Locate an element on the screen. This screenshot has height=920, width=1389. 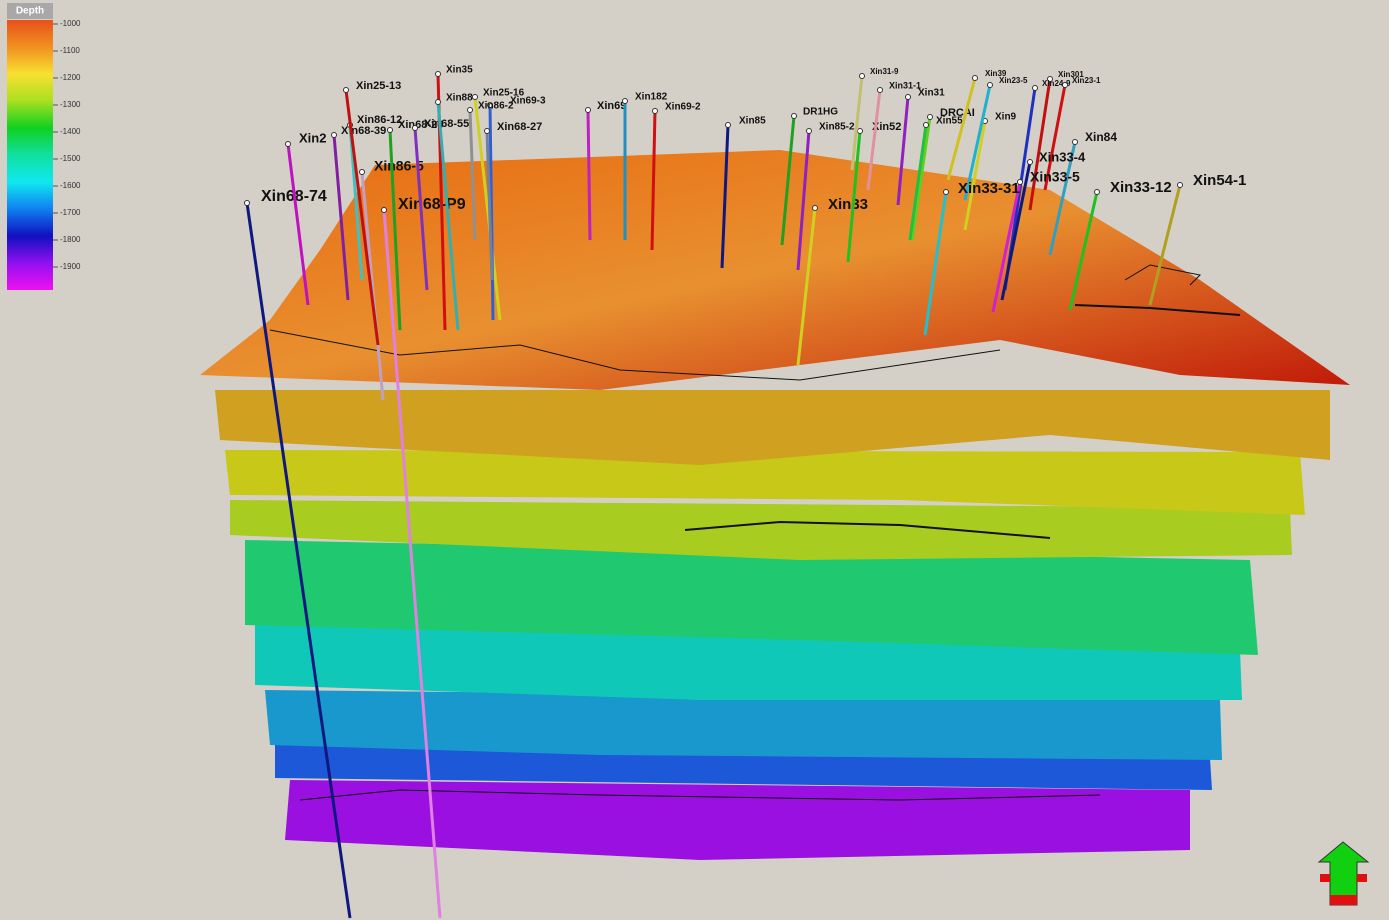
legend-tick-label: -1200 is located at coordinates (70, 77).